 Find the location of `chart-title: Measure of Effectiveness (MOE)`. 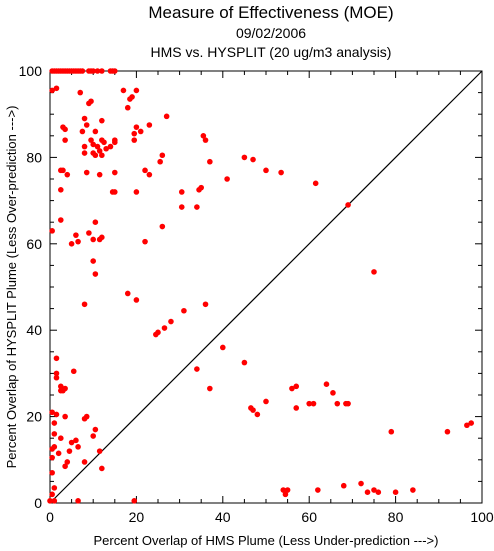

chart-title: Measure of Effectiveness (MOE) is located at coordinates (270, 12).